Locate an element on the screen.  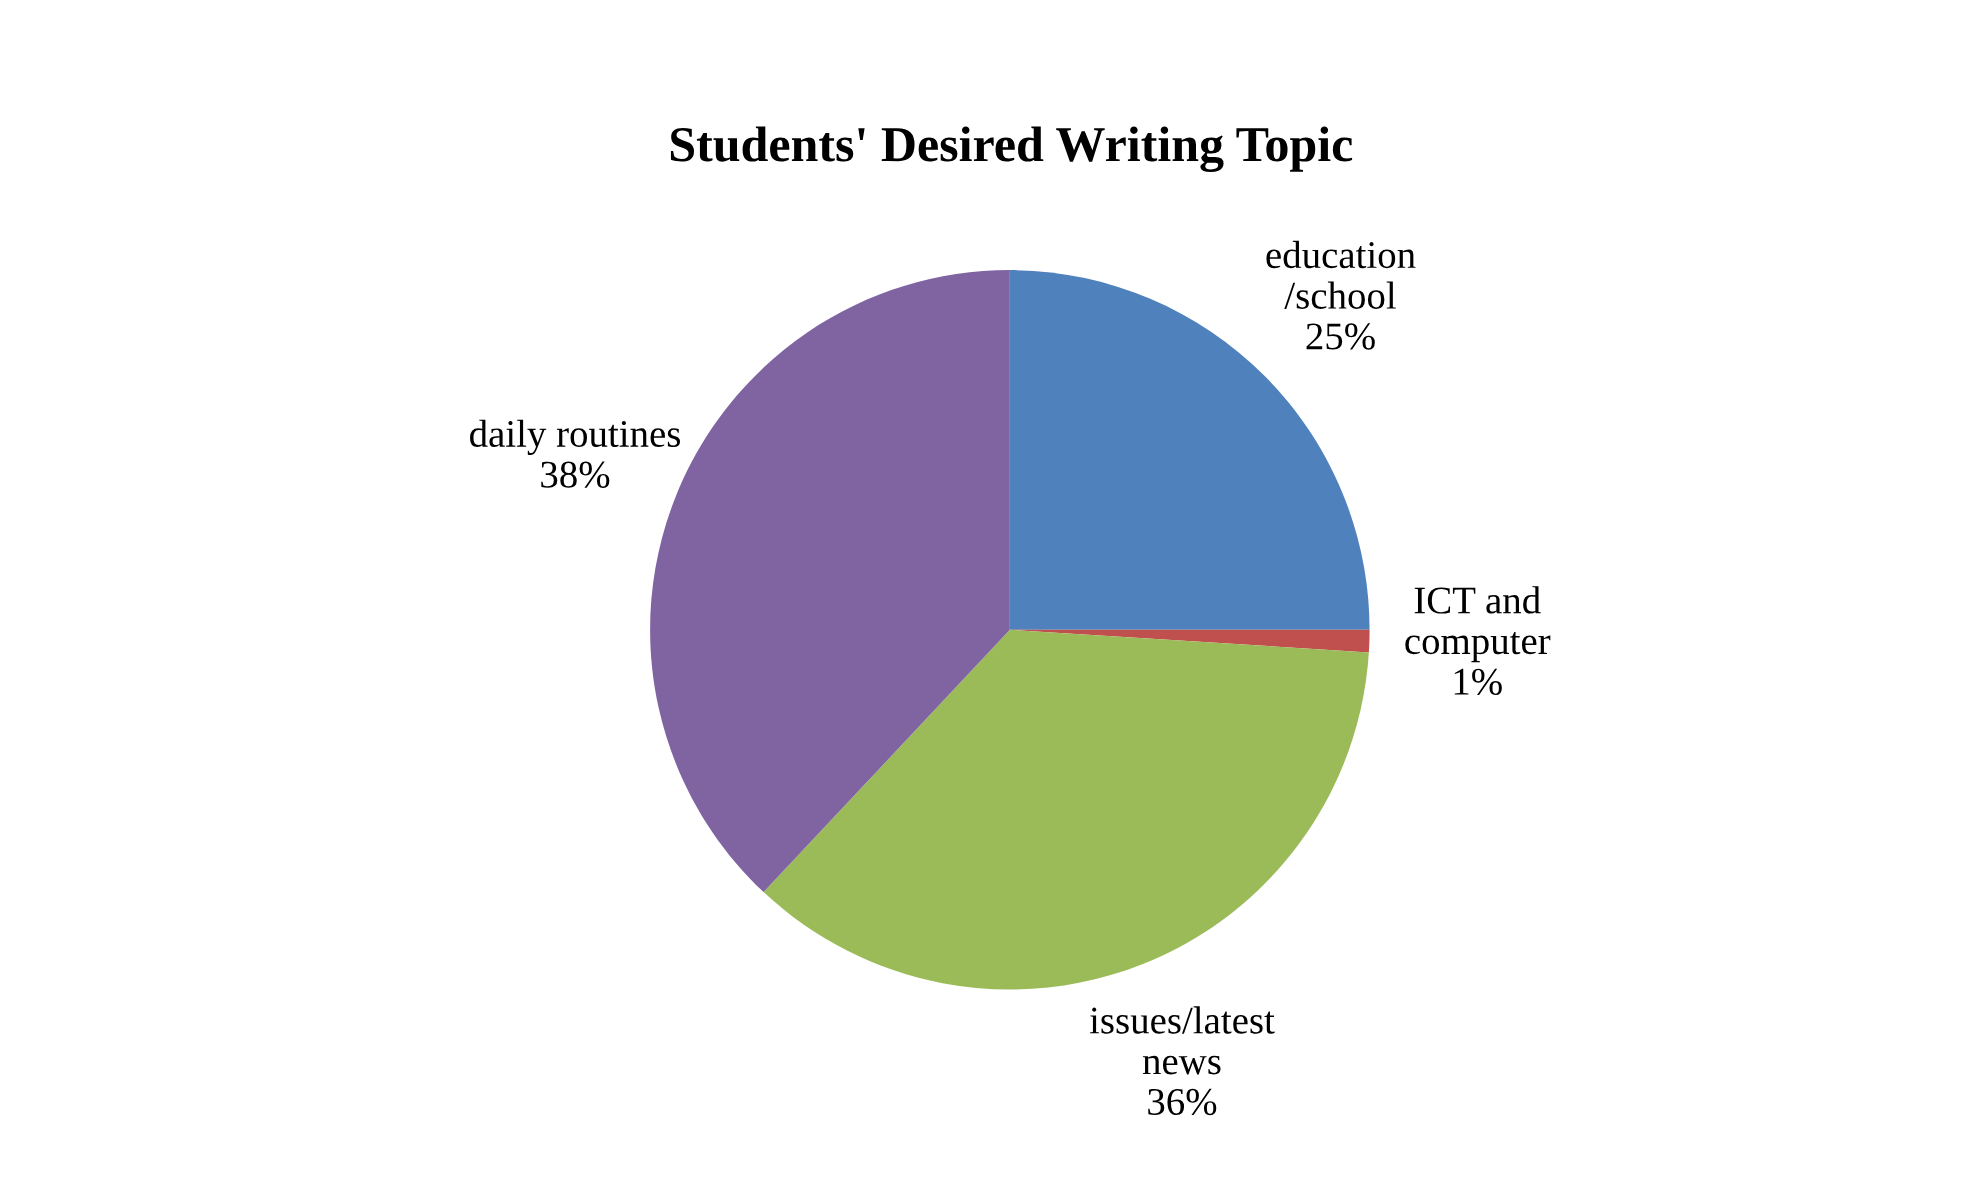
data-label: 1% is located at coordinates (1478, 682).